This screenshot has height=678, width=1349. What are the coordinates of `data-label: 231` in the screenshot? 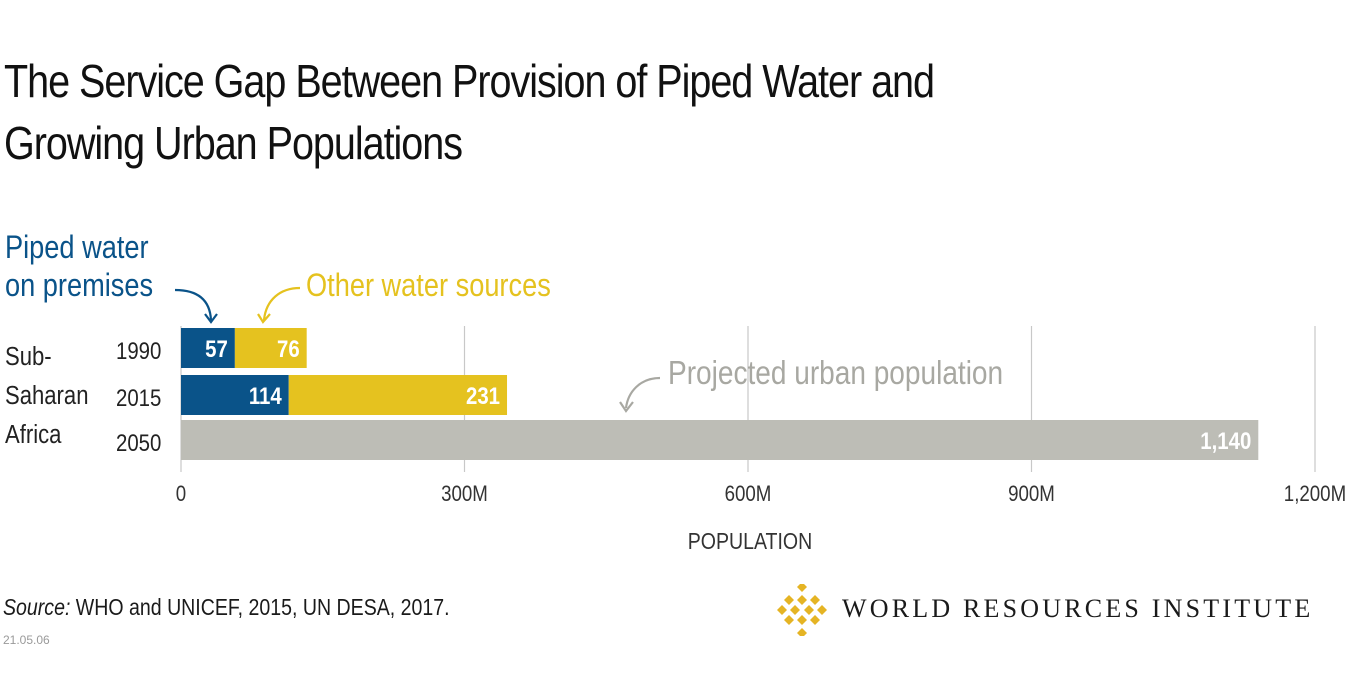 It's located at (483, 395).